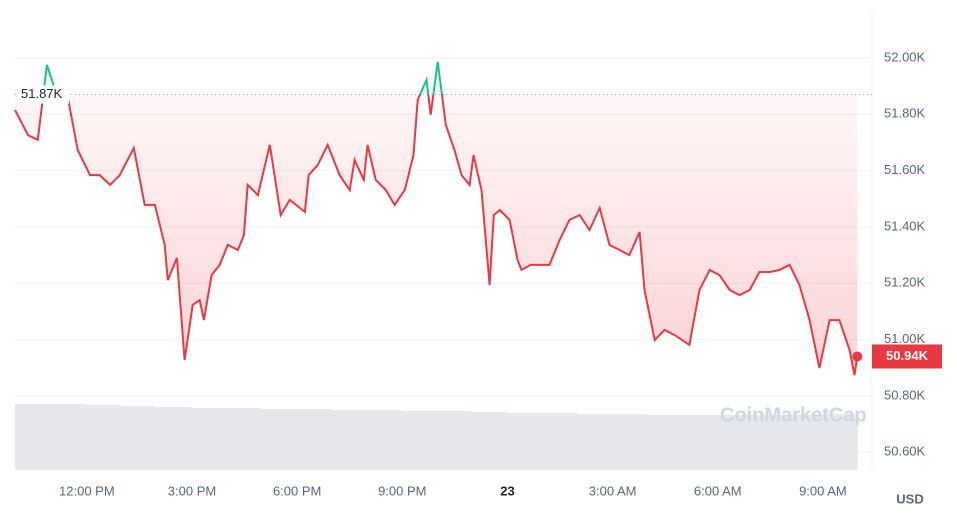 The height and width of the screenshot is (519, 957). What do you see at coordinates (823, 490) in the screenshot?
I see `x-tick-label: 9:00 AM` at bounding box center [823, 490].